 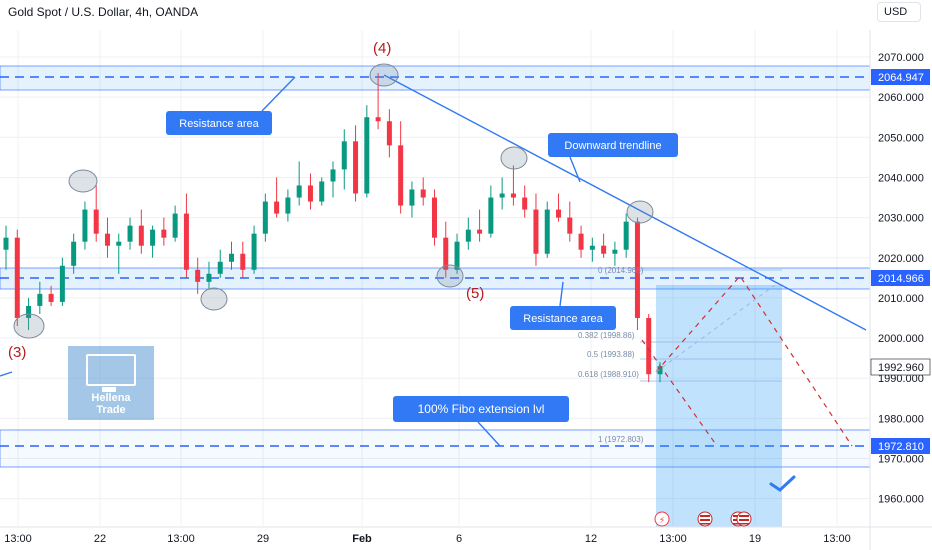 I want to click on y-tick: 1980.000, so click(x=901, y=419).